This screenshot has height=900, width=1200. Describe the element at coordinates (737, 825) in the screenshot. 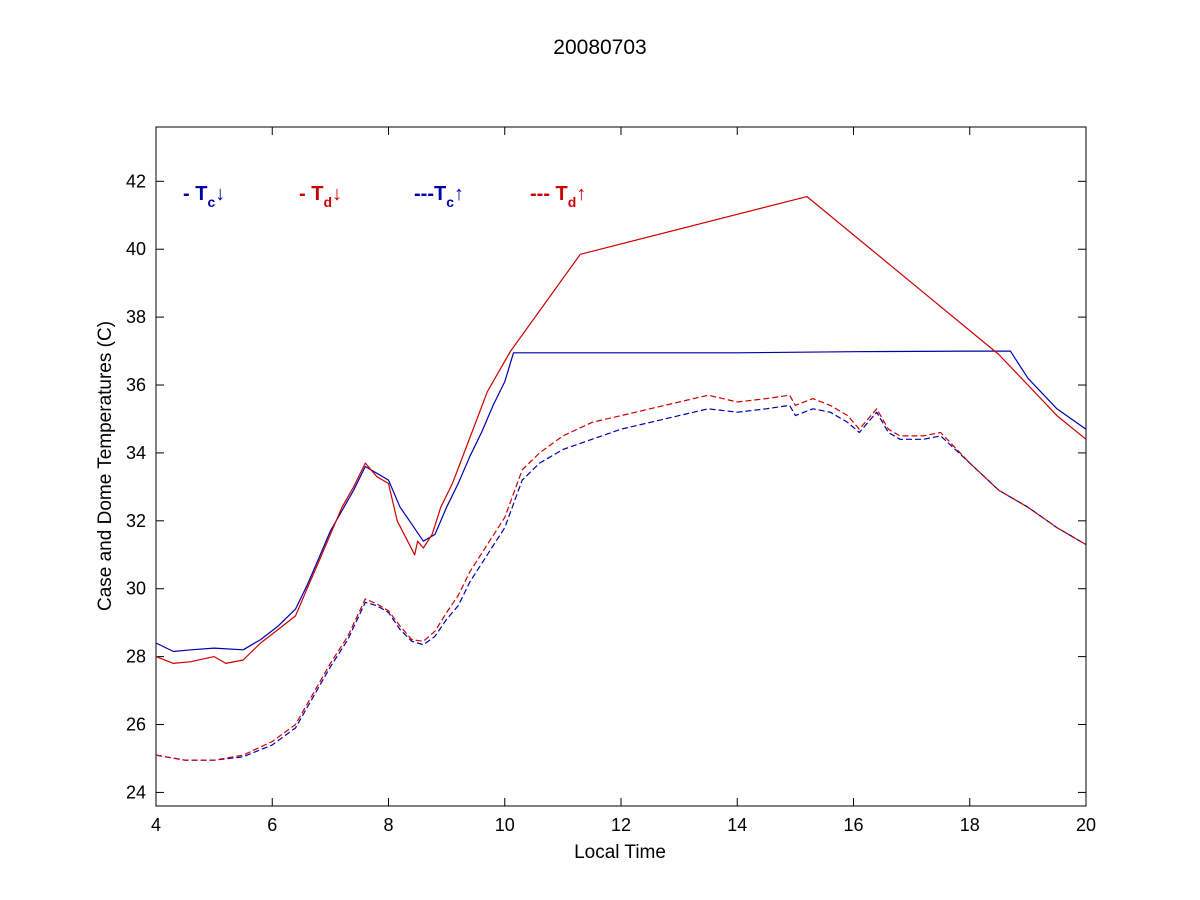

I see `x-tick-label: 14` at that location.